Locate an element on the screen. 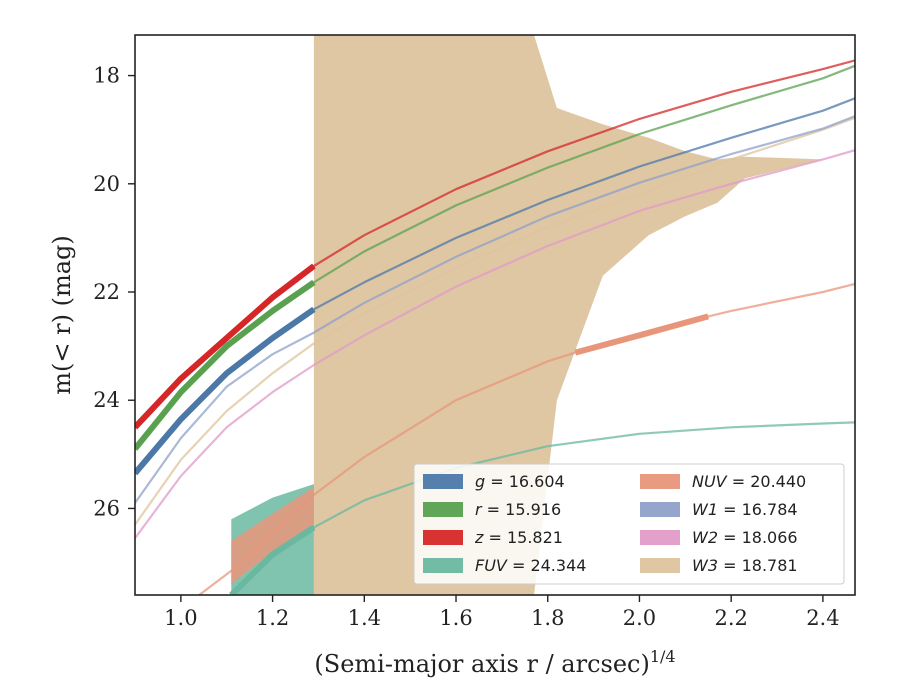 This screenshot has height=700, width=900. legend-swatch-nuv is located at coordinates (660, 481).